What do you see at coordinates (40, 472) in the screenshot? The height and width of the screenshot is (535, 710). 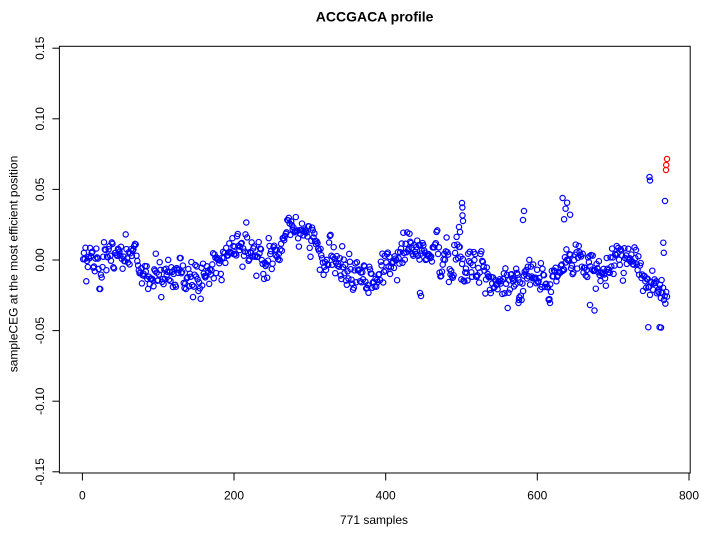 I see `svg-text: -0.15` at bounding box center [40, 472].